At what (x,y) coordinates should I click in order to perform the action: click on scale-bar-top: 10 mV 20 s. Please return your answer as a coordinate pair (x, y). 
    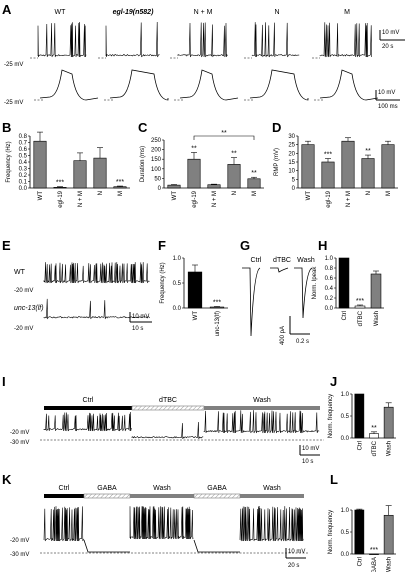
    Looking at the image, I should click on (392, 40).